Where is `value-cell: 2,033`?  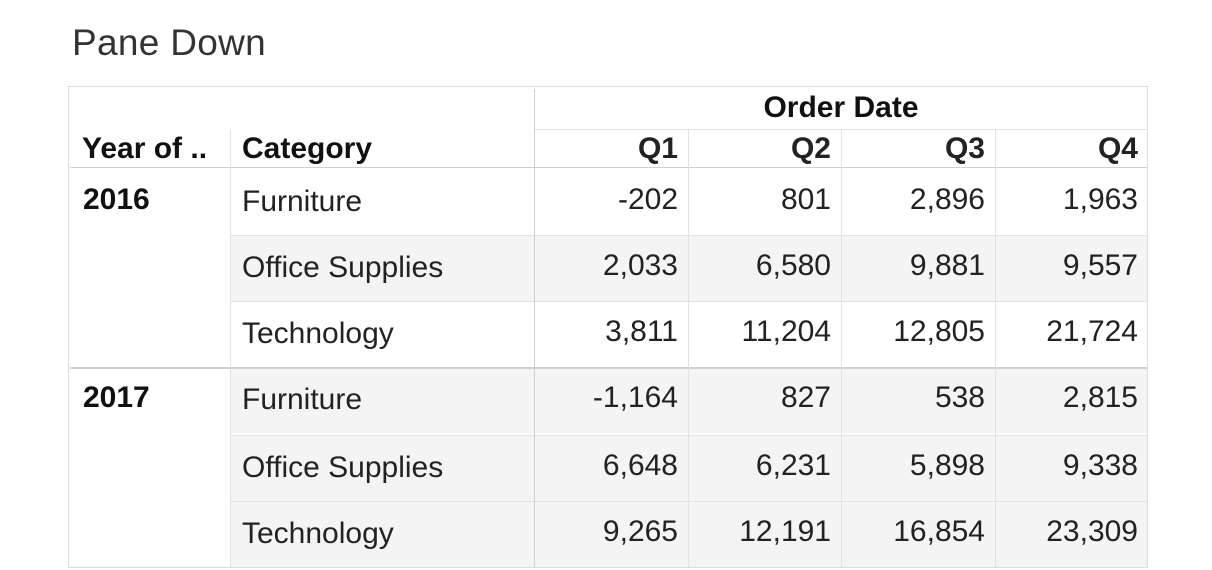 value-cell: 2,033 is located at coordinates (640, 266).